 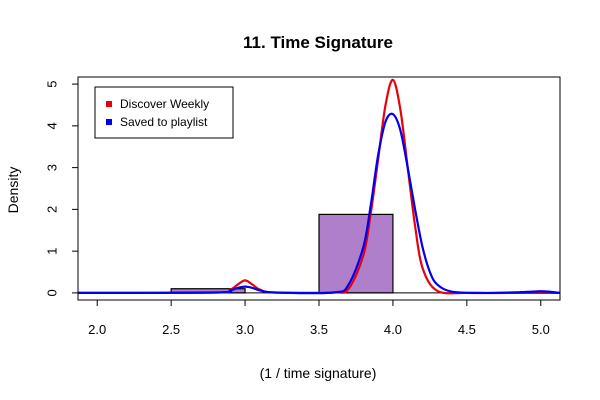 I want to click on y-tick-label-5: 5, so click(x=52, y=83).